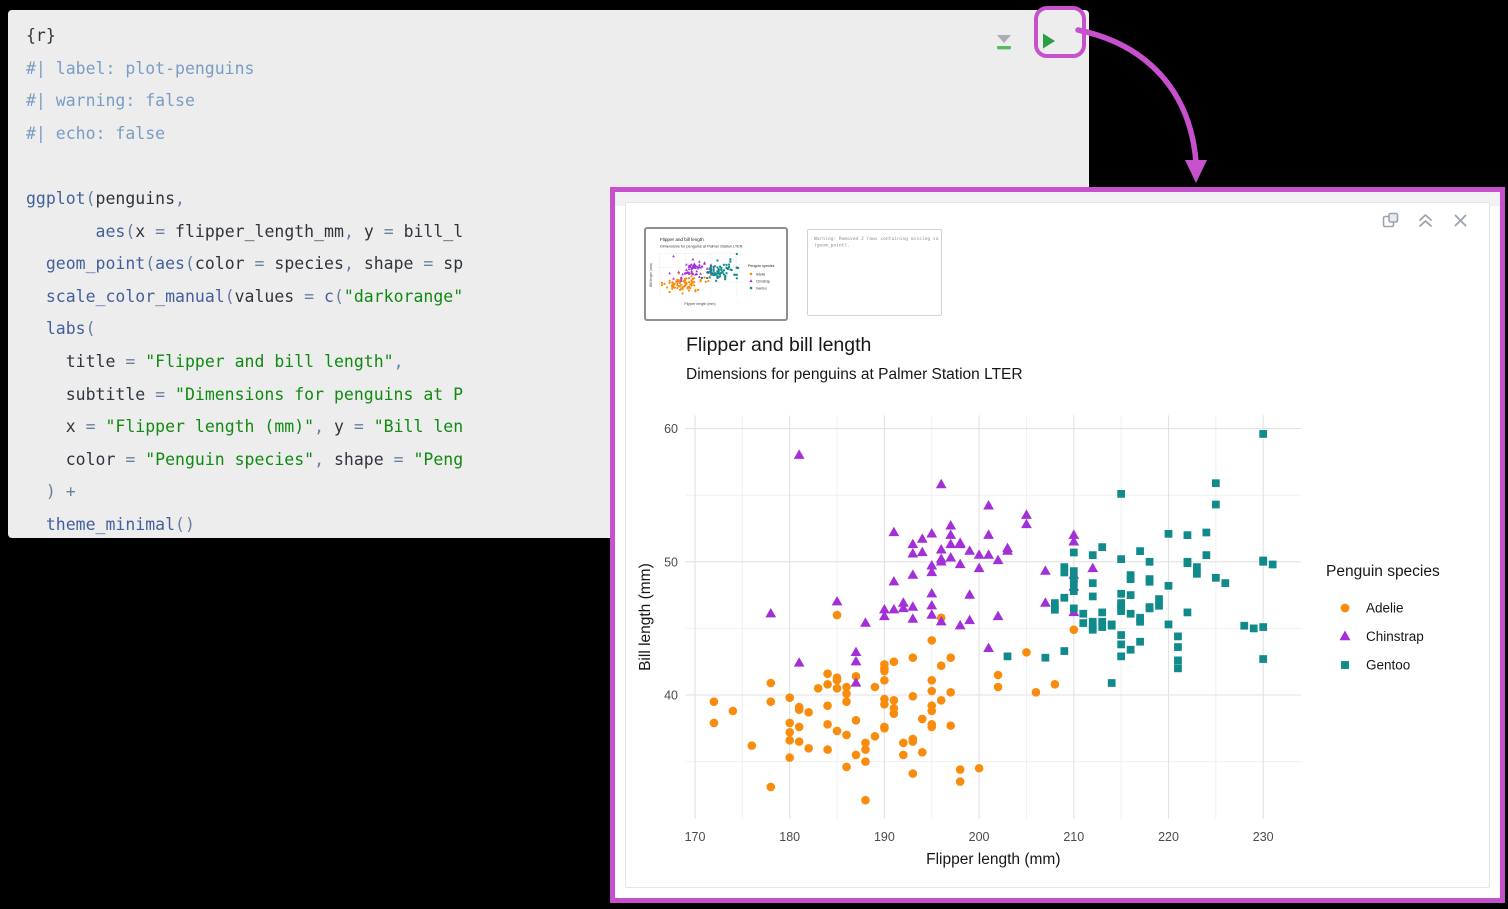 This screenshot has height=909, width=1508. I want to click on run-all-chunks-above-button, so click(1004, 41).